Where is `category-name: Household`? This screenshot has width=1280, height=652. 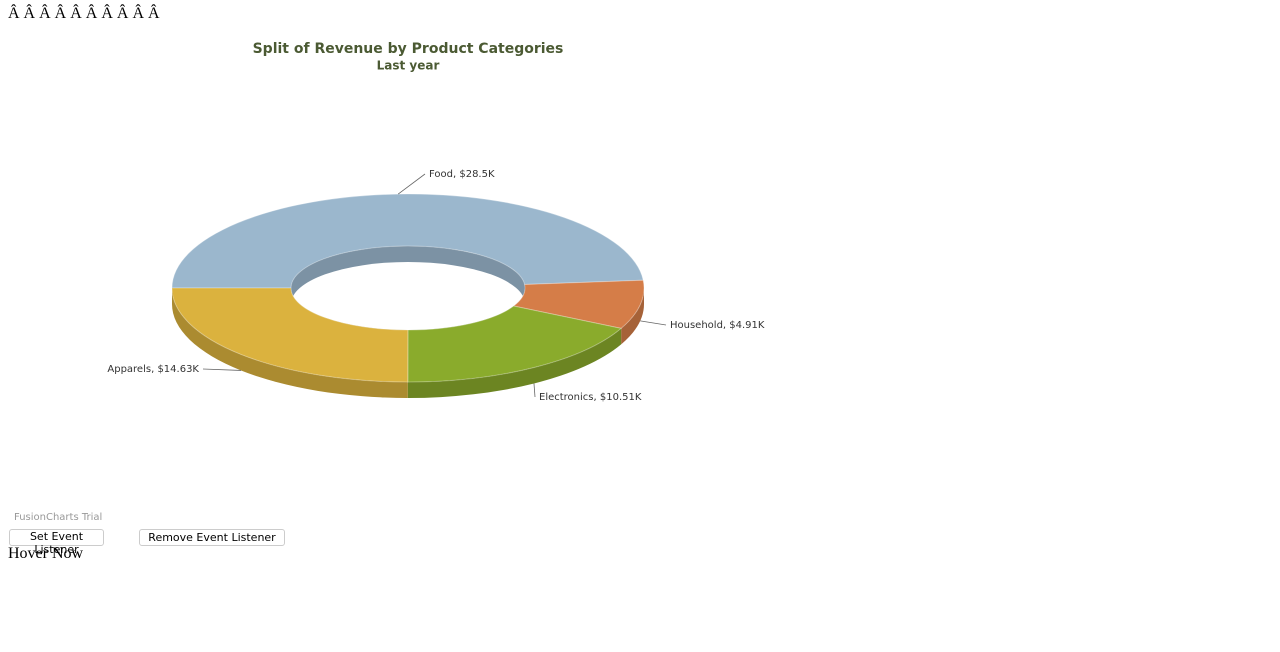 category-name: Household is located at coordinates (696, 325).